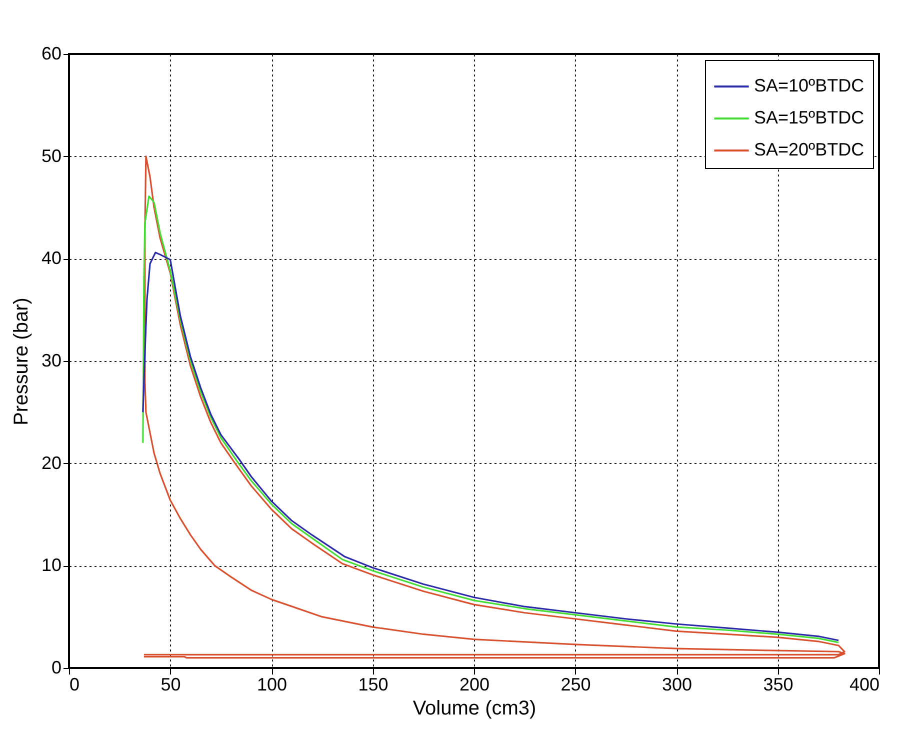 Image resolution: width=922 pixels, height=736 pixels. Describe the element at coordinates (56, 668) in the screenshot. I see `y-tick-label: 0` at that location.